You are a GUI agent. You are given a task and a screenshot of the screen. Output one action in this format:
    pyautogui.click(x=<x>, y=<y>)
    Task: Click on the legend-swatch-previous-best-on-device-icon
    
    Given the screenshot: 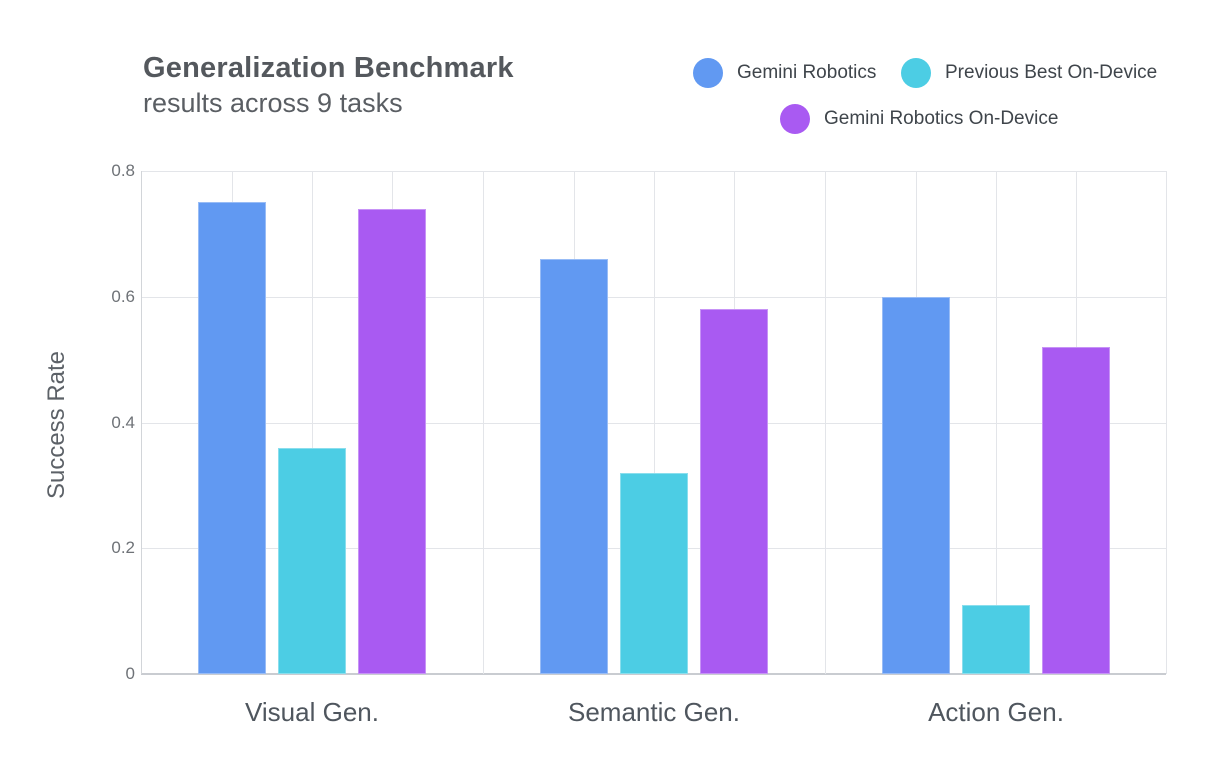 What is the action you would take?
    pyautogui.click(x=916, y=73)
    